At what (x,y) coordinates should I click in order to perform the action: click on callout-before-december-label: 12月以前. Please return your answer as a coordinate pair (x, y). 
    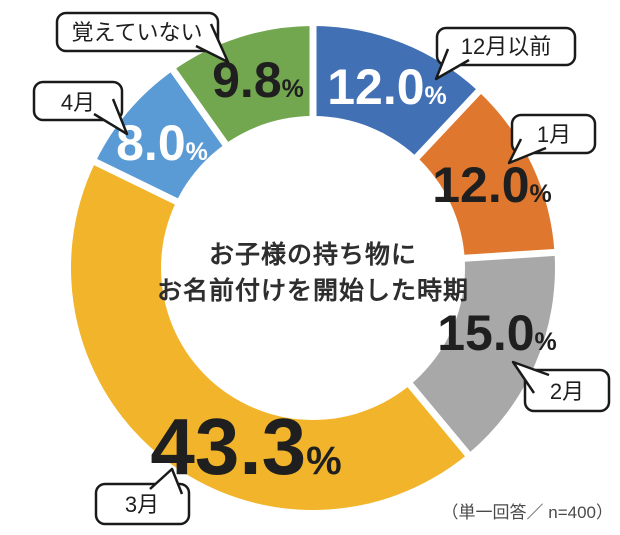
    Looking at the image, I should click on (506, 46).